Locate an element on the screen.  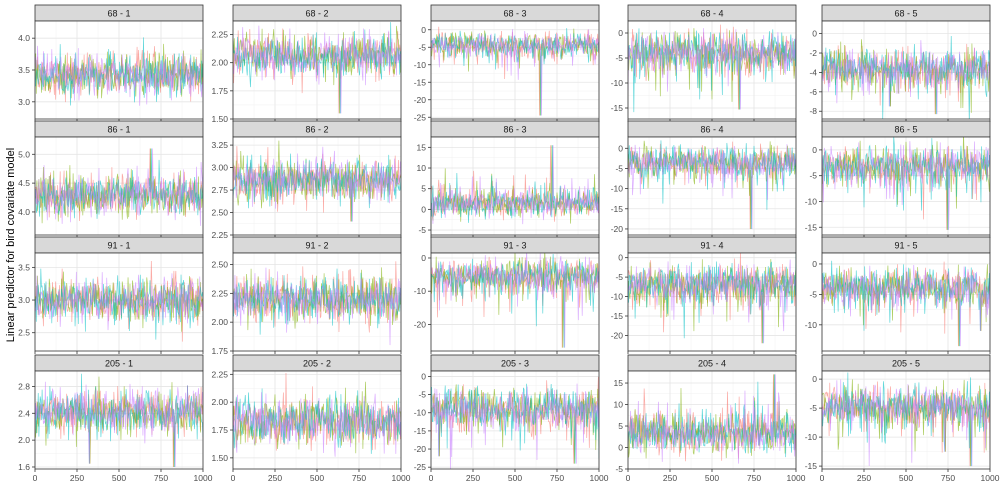
y-tick-label: -2 is located at coordinates (813, 53).